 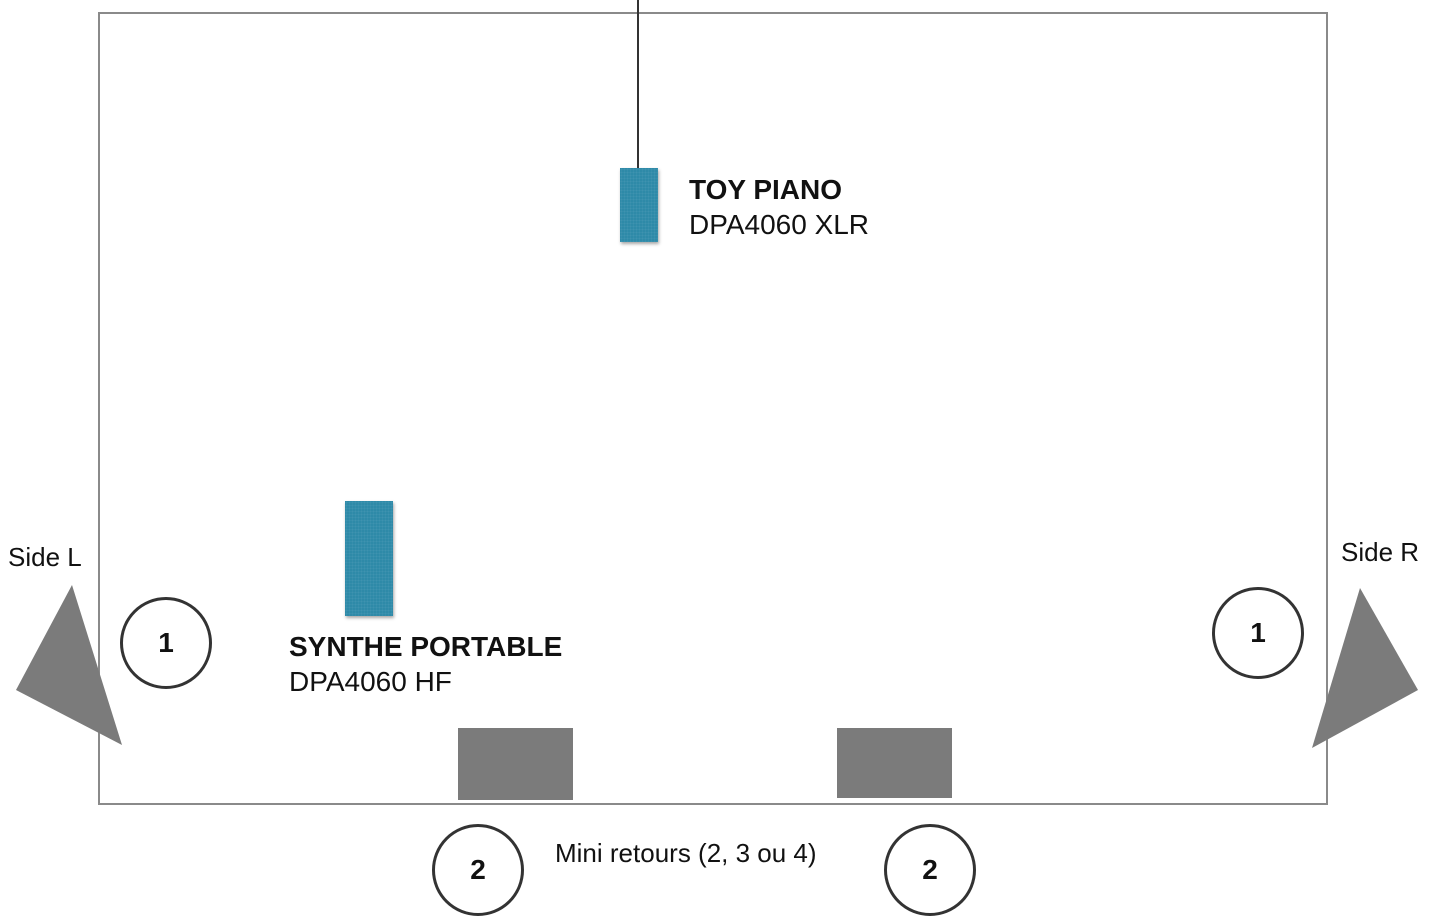 I want to click on side-r-label: Side R, so click(x=1380, y=552).